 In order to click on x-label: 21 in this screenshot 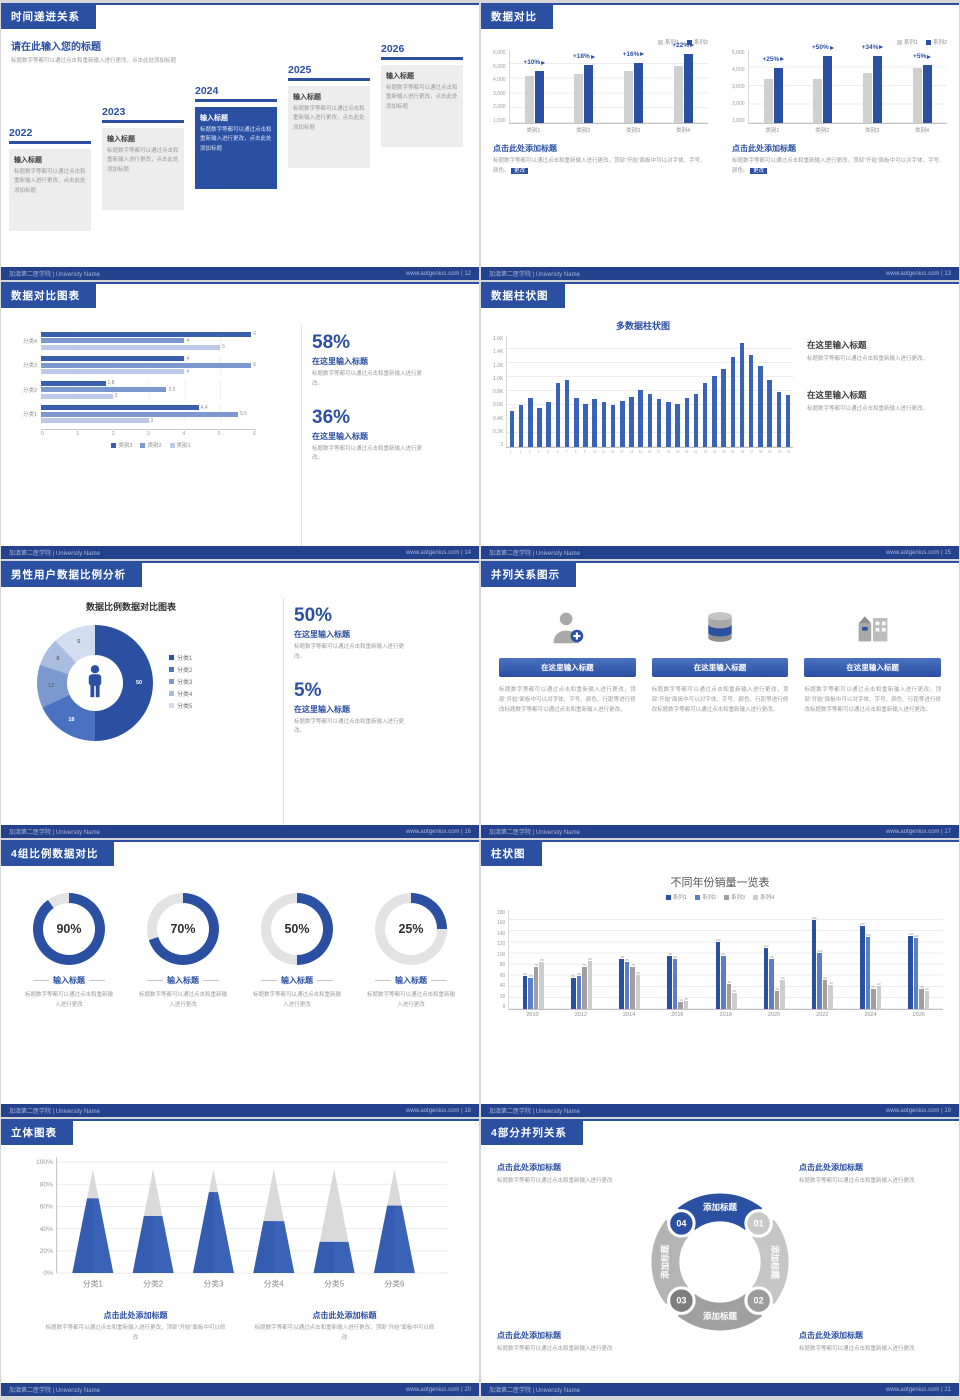, I will do `click(696, 452)`.